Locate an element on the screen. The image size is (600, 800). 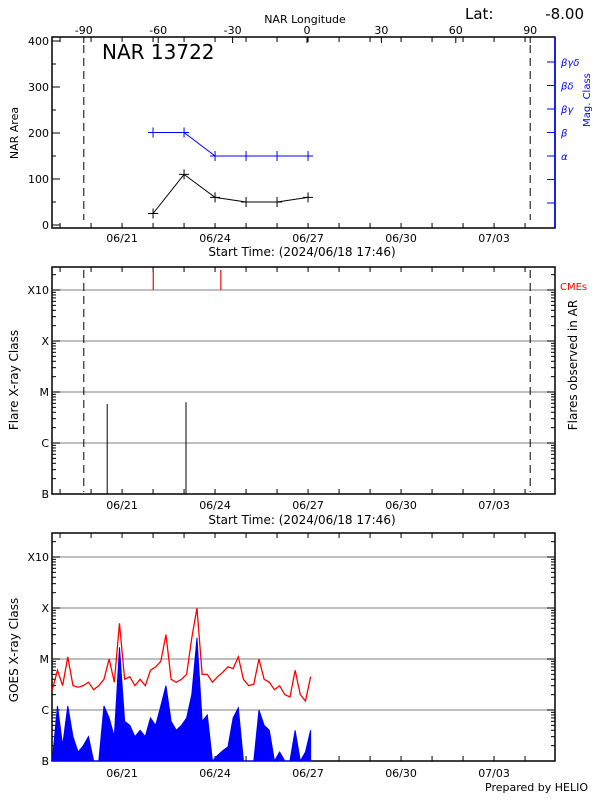
y-tick-label: 100 is located at coordinates (38, 179).